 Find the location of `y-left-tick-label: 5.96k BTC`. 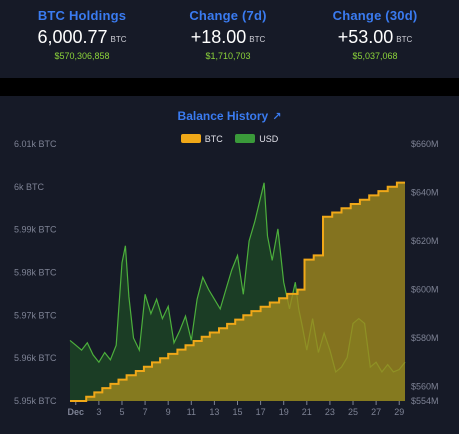

y-left-tick-label: 5.96k BTC is located at coordinates (35, 358).